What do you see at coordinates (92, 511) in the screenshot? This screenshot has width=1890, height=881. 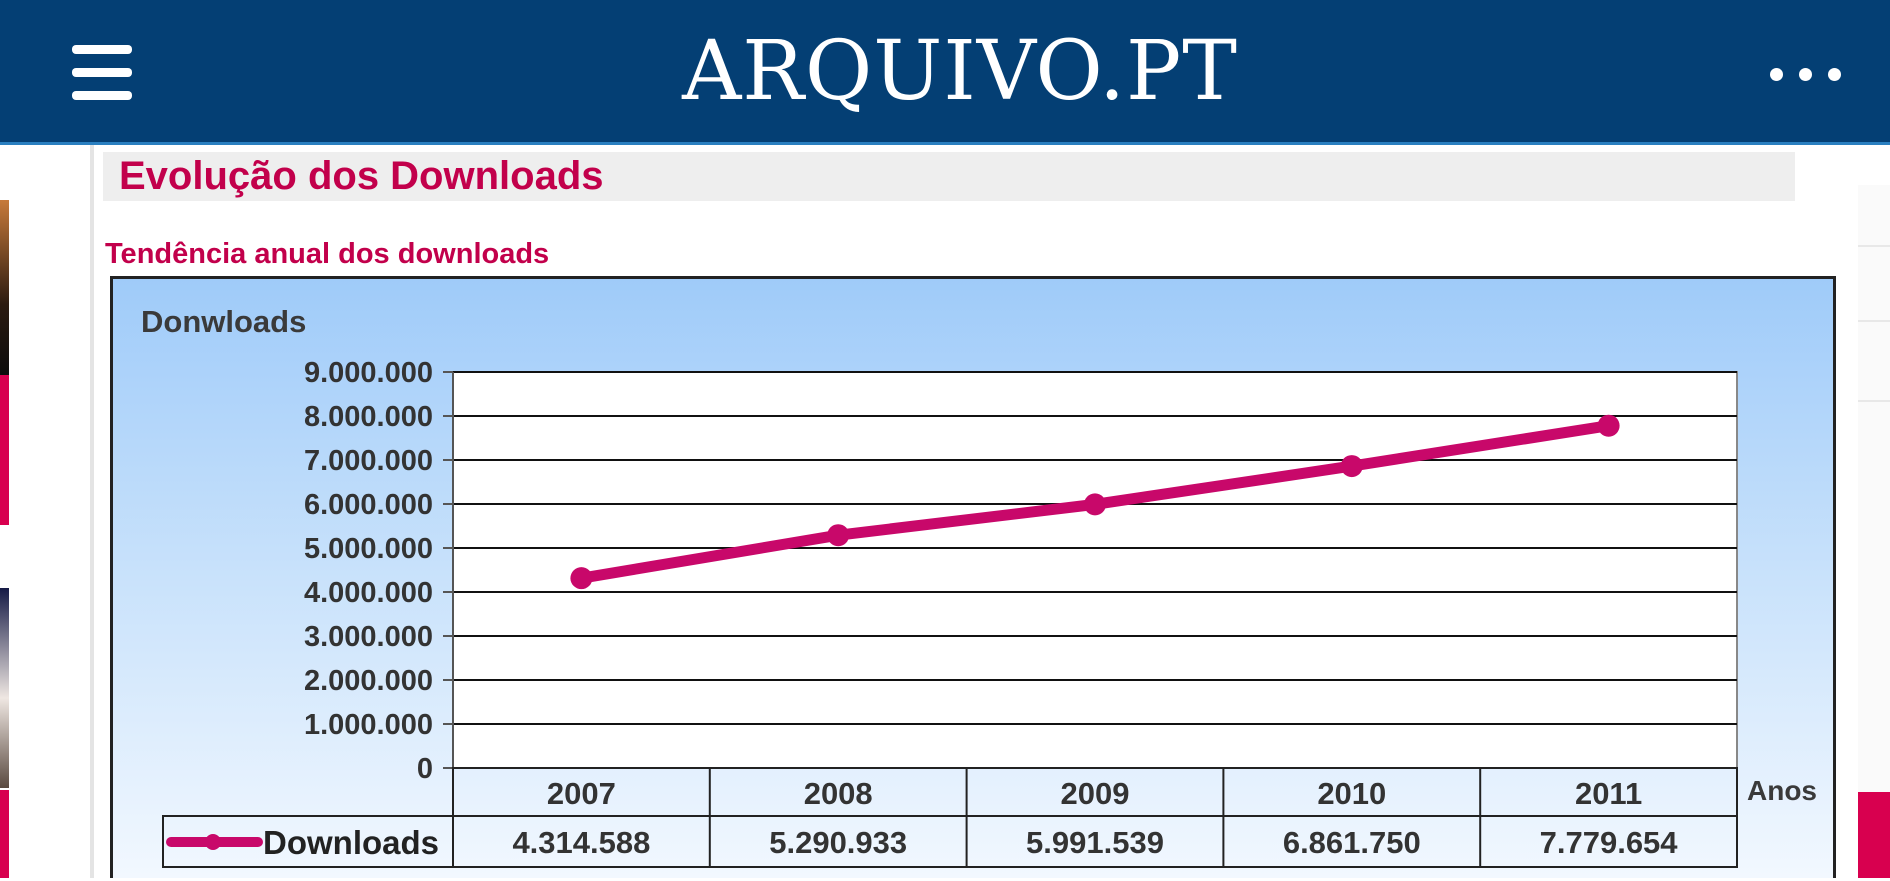 I see `content-left-border` at bounding box center [92, 511].